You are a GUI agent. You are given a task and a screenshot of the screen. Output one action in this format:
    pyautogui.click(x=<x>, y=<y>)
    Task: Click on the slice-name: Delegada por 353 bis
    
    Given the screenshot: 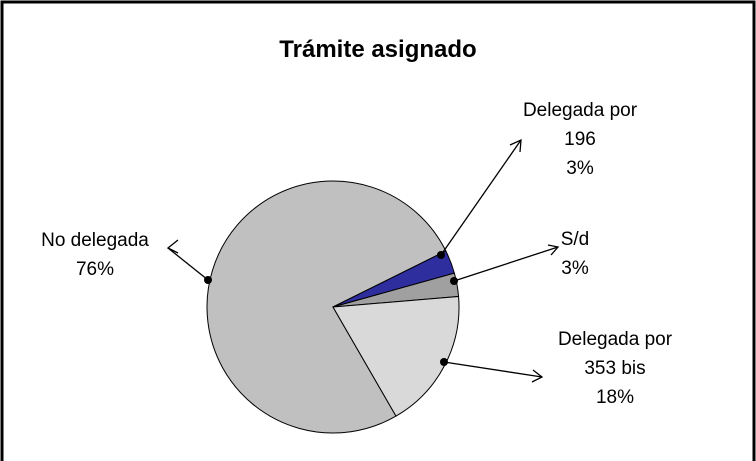 What is the action you would take?
    pyautogui.click(x=615, y=354)
    